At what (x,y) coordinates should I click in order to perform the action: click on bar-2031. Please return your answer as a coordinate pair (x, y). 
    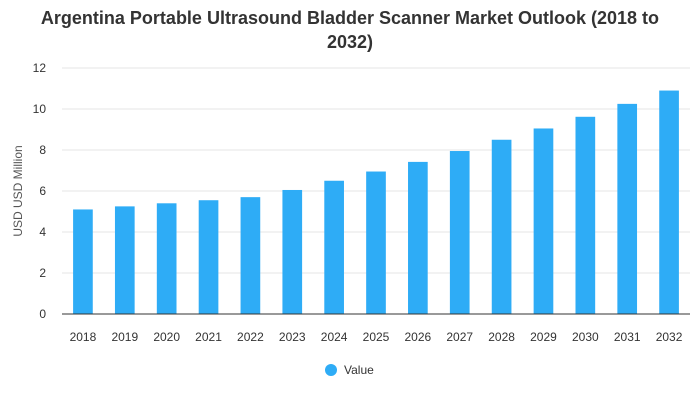
    Looking at the image, I should click on (627, 208).